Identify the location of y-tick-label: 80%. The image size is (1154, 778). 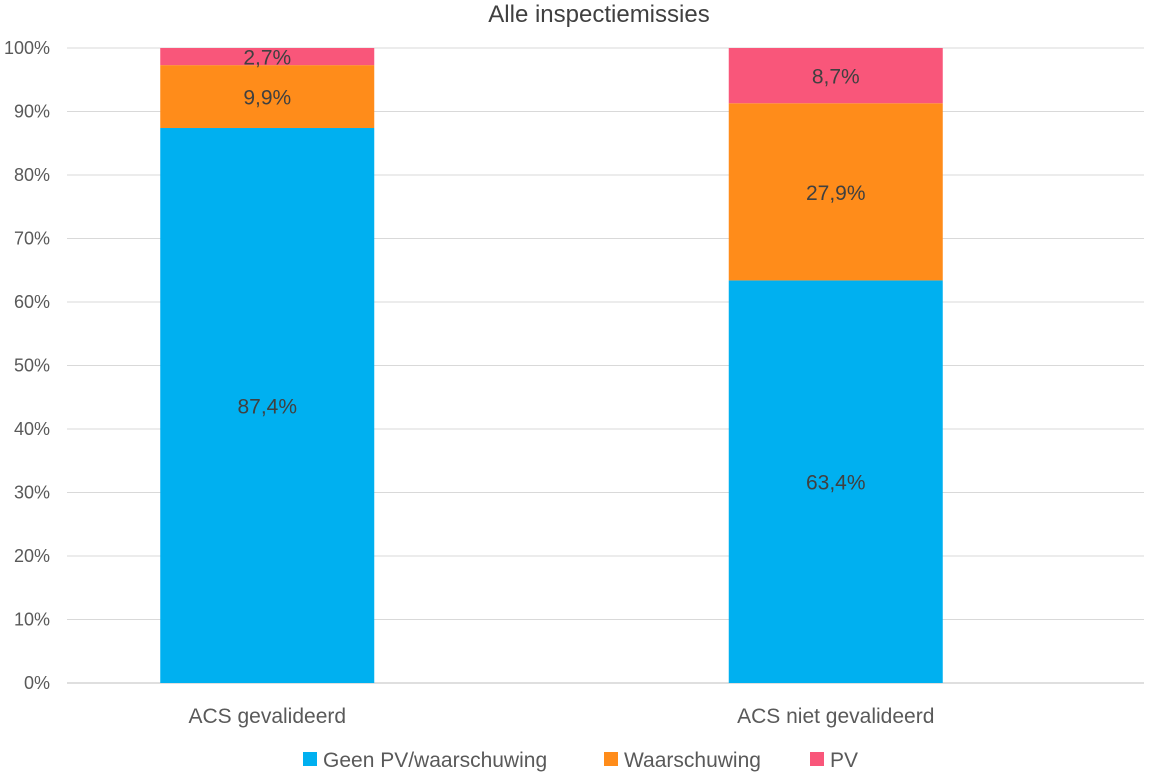
(32, 175).